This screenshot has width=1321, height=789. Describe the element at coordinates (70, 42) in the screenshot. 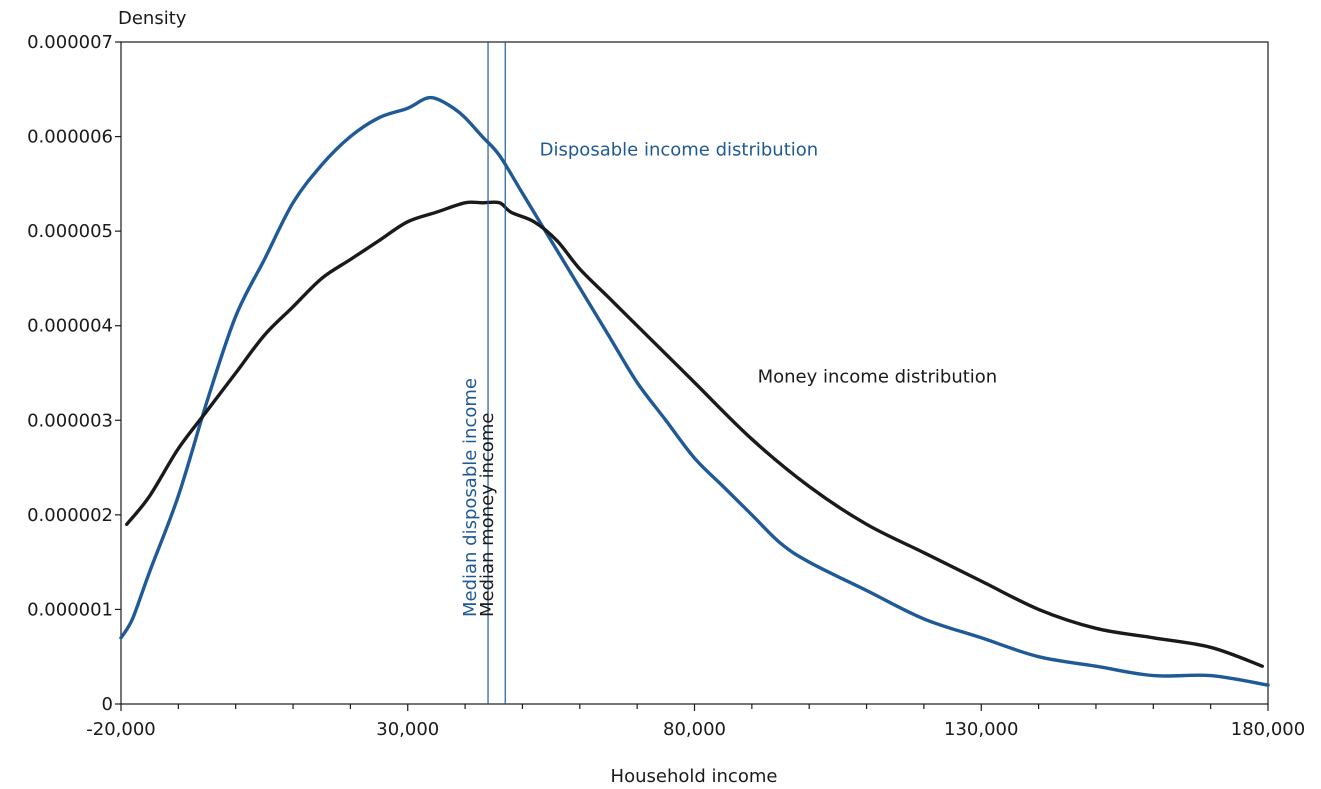

I see `y-tick-label: 0.000007` at that location.